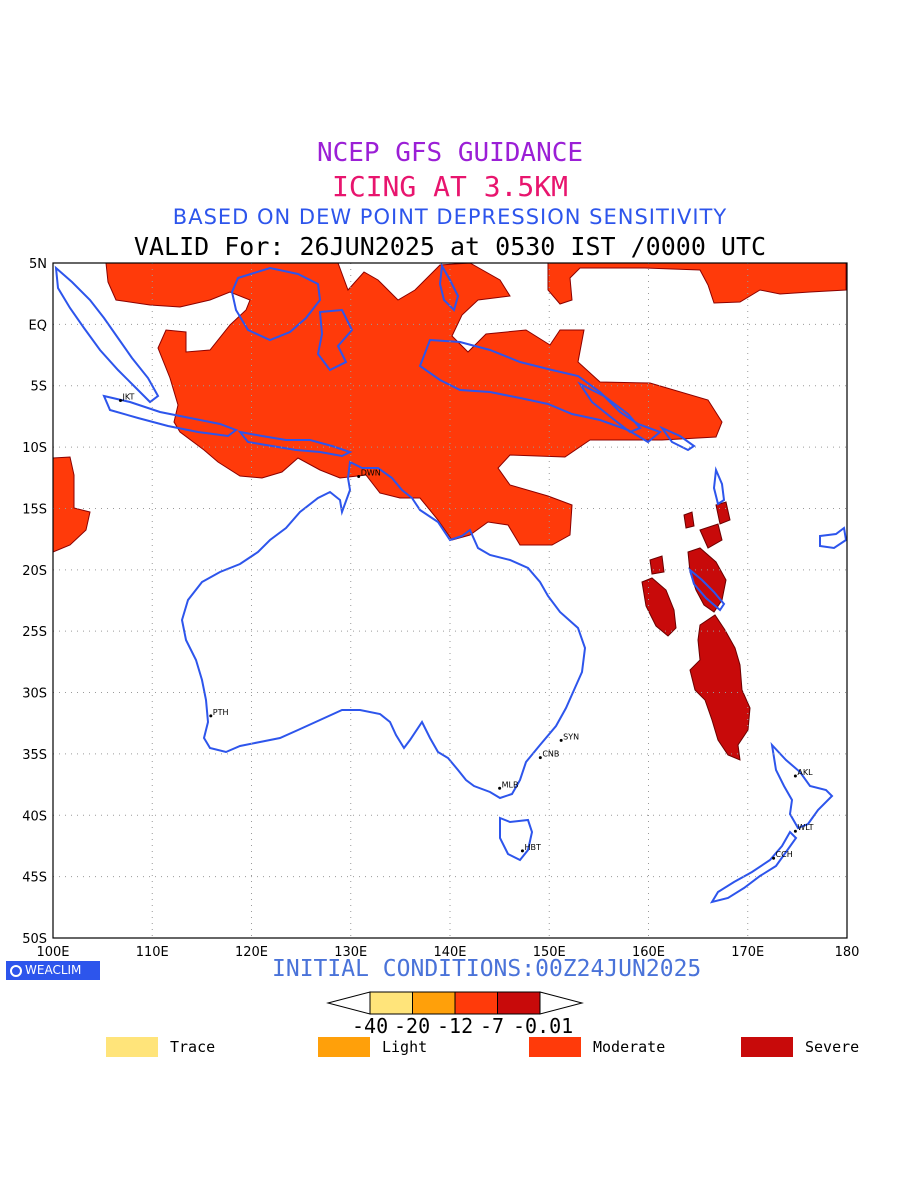 Image resolution: width=900 pixels, height=1200 pixels. I want to click on city-label: MLB, so click(510, 784).